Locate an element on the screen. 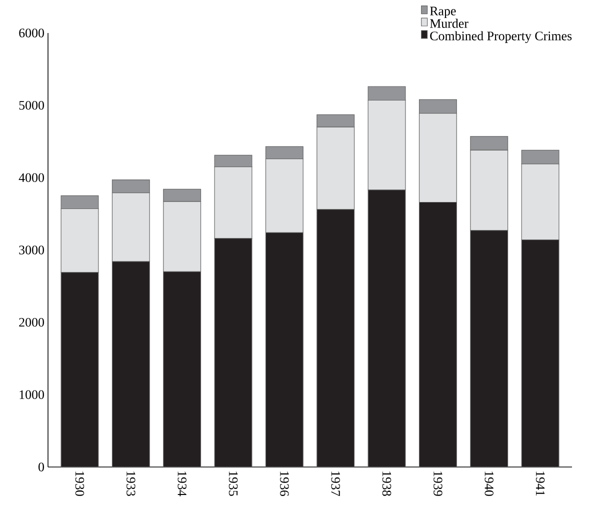 The width and height of the screenshot is (589, 517). y-tick-label: 6000 is located at coordinates (31, 33).